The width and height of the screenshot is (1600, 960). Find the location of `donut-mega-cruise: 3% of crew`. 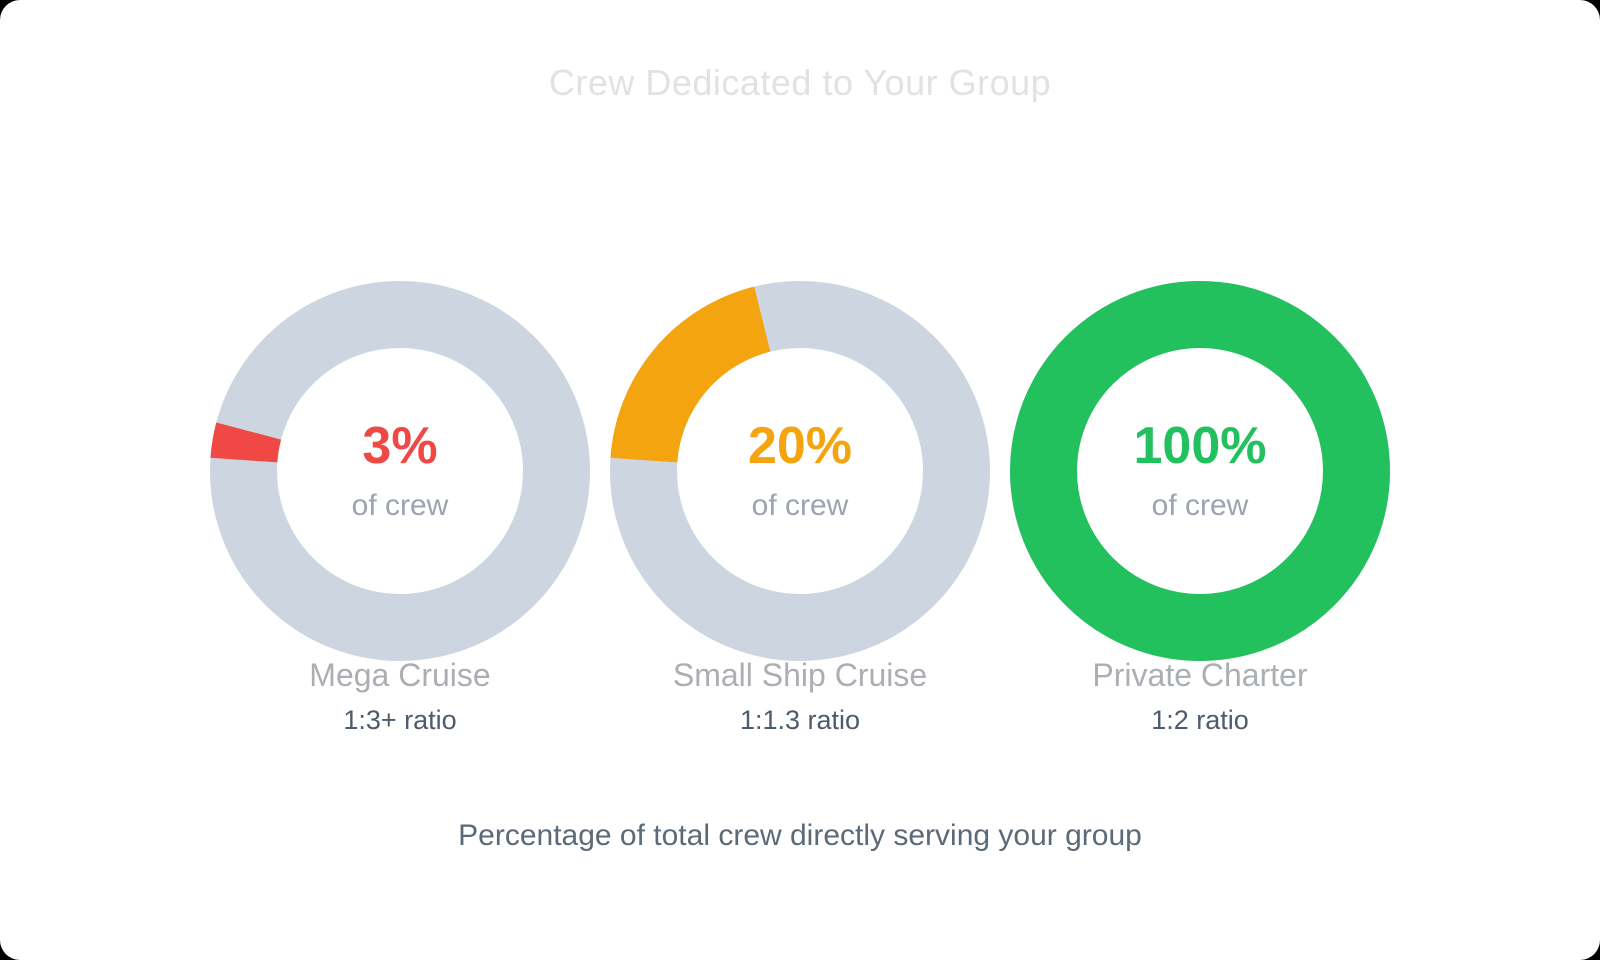

donut-mega-cruise: 3% of crew is located at coordinates (400, 471).